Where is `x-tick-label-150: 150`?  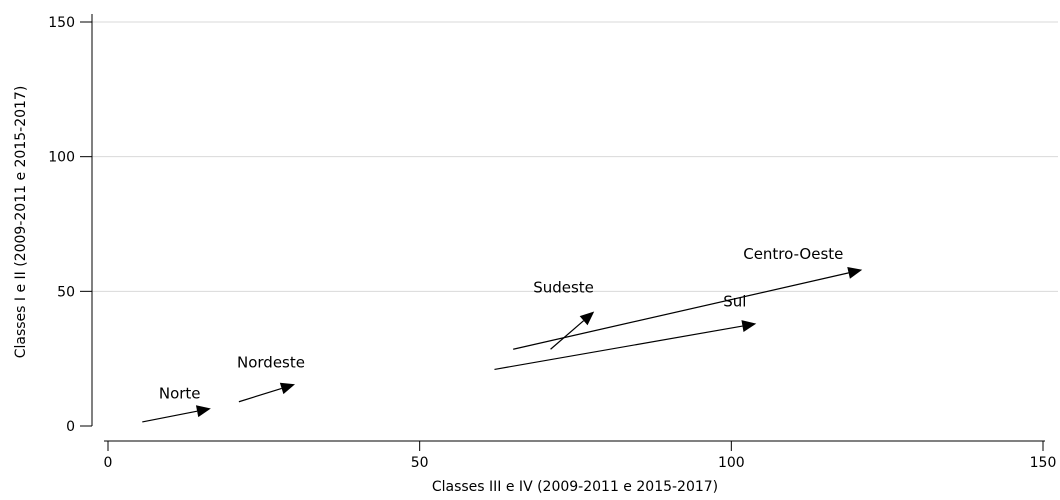
x-tick-label-150: 150 is located at coordinates (1043, 463).